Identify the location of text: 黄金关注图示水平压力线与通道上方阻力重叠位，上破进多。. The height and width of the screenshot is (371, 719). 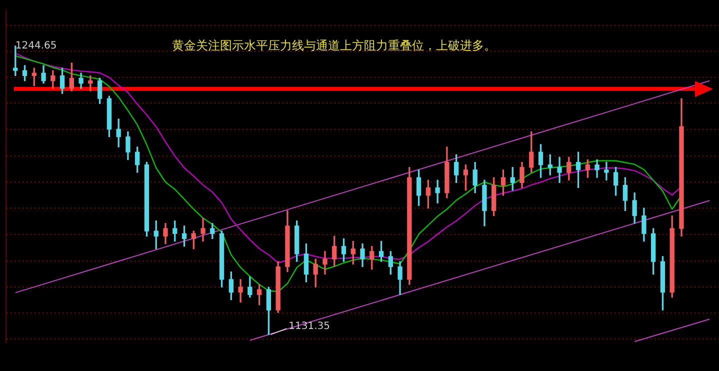
(334, 45).